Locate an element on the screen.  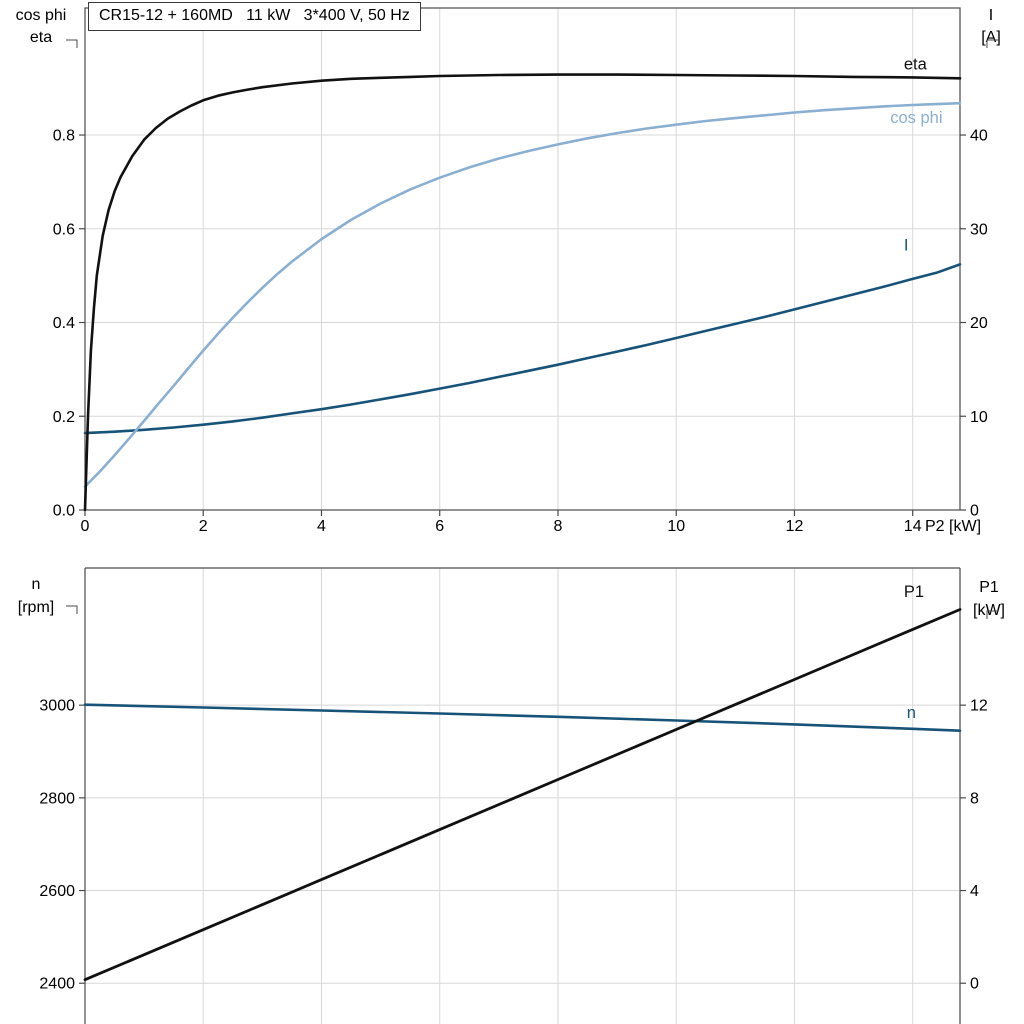
left-tick-label: 2800 is located at coordinates (57, 798).